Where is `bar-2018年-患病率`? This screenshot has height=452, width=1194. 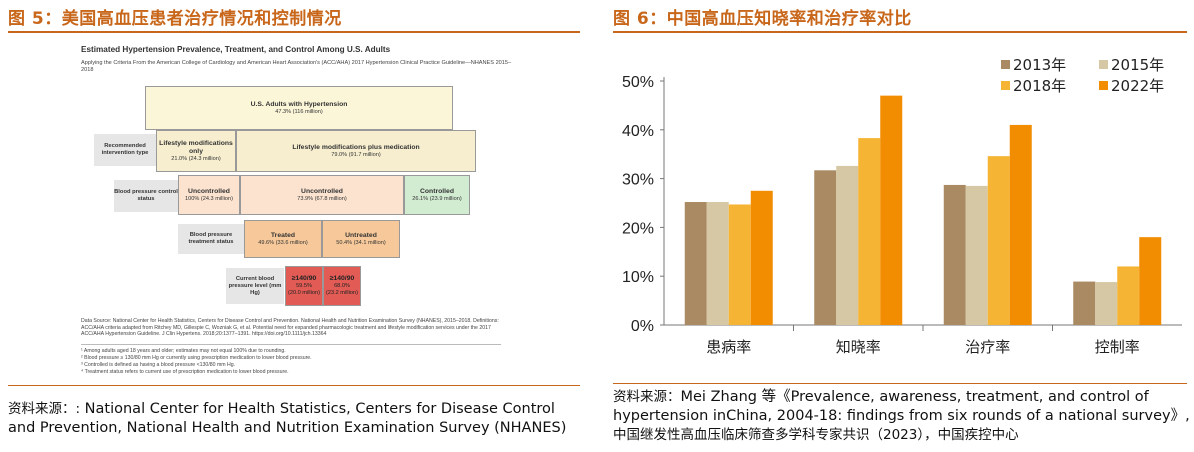
bar-2018年-患病率 is located at coordinates (739, 264).